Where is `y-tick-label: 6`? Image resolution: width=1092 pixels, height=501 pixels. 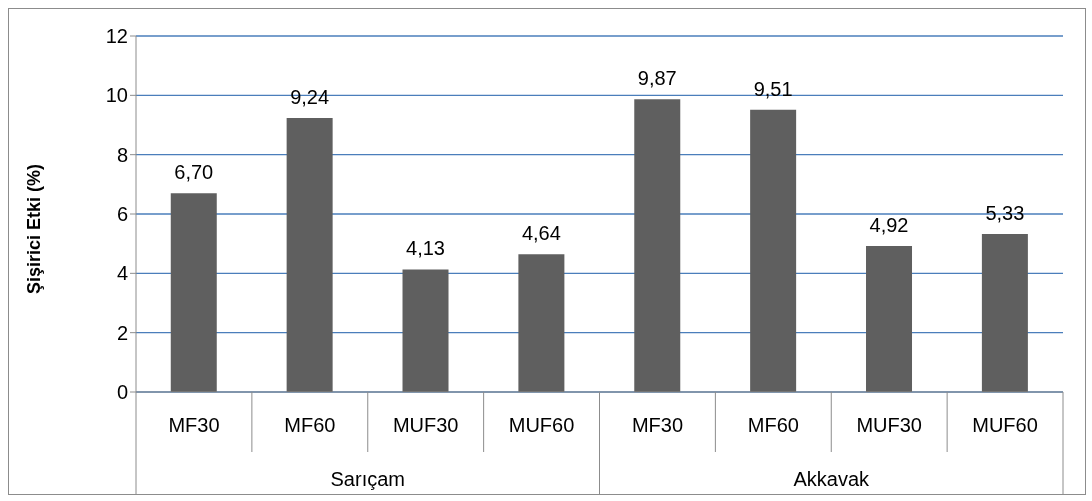
y-tick-label: 6 is located at coordinates (122, 214).